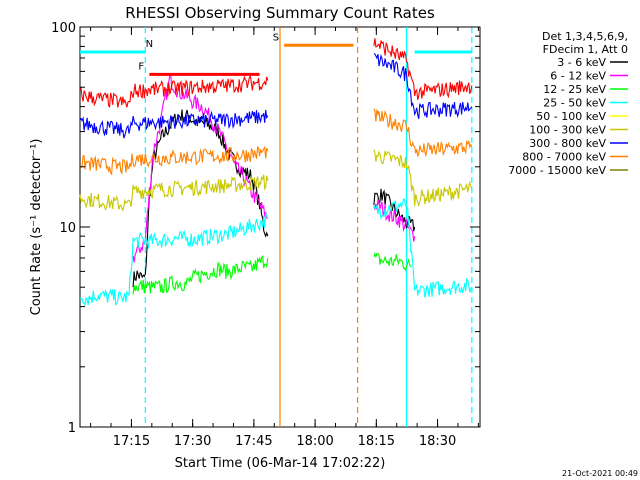 The image size is (640, 480). Describe the element at coordinates (571, 116) in the screenshot. I see `legend-label-4: 50 - 100 keV` at that location.